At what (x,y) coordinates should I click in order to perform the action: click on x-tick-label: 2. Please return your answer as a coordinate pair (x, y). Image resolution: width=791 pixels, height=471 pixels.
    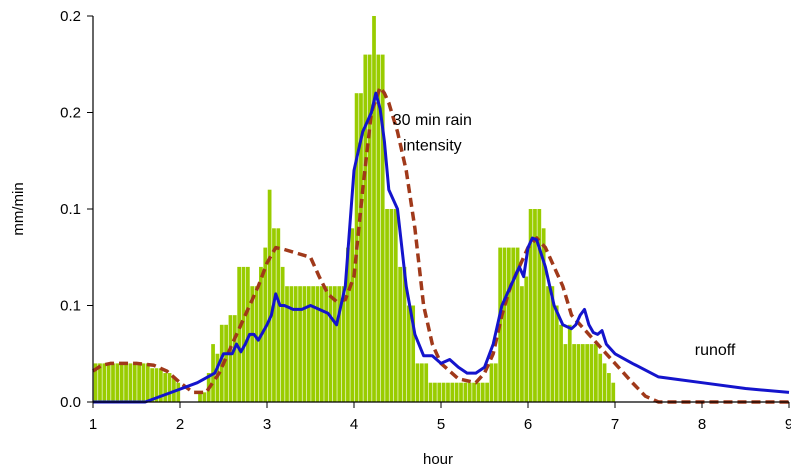
    Looking at the image, I should click on (180, 424).